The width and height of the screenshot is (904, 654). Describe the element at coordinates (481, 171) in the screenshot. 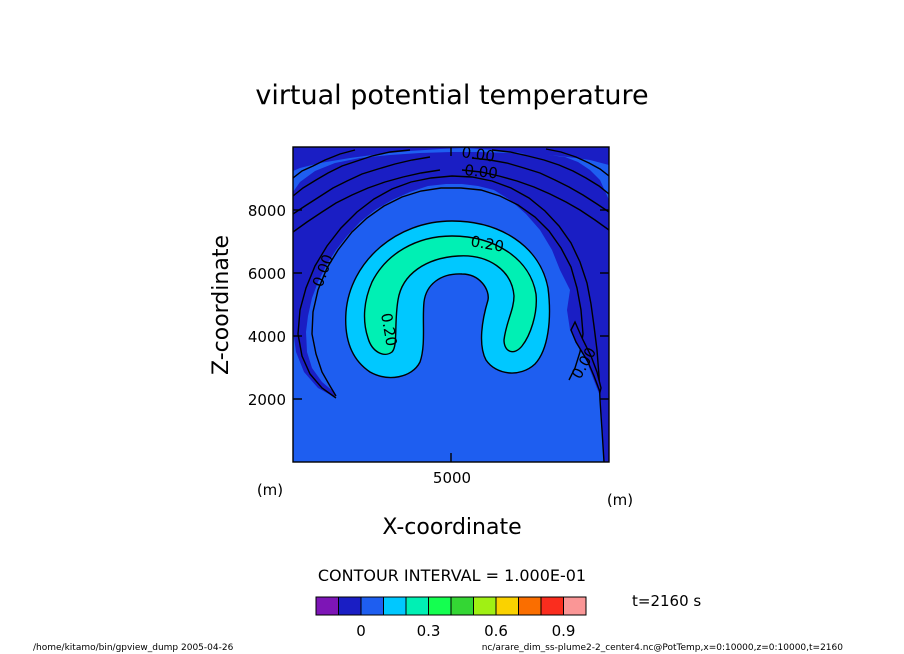

I see `contour-label-2: 0.00` at that location.